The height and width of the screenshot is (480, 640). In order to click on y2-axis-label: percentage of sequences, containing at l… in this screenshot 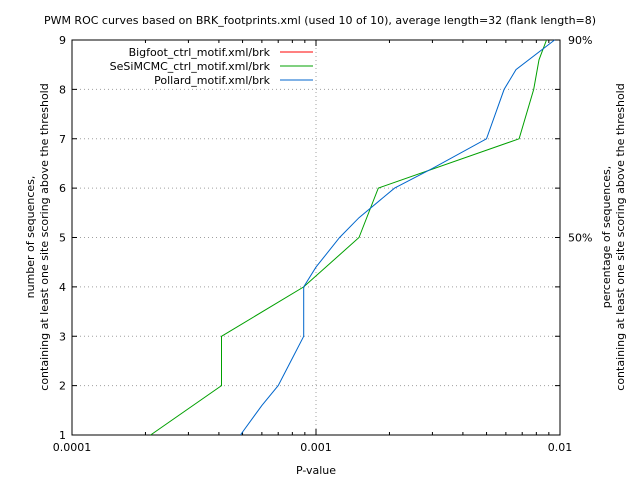, I will do `click(613, 236)`.